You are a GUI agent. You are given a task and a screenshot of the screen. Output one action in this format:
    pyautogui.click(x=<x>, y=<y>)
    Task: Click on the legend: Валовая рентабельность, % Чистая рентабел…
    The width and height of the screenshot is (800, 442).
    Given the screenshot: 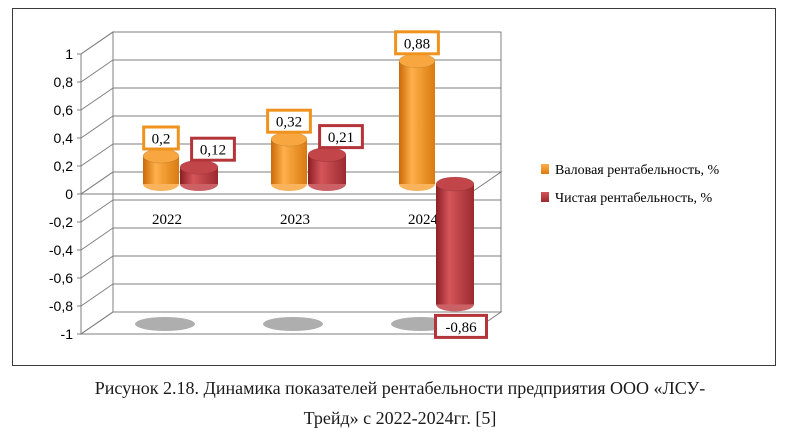 What is the action you would take?
    pyautogui.click(x=630, y=184)
    